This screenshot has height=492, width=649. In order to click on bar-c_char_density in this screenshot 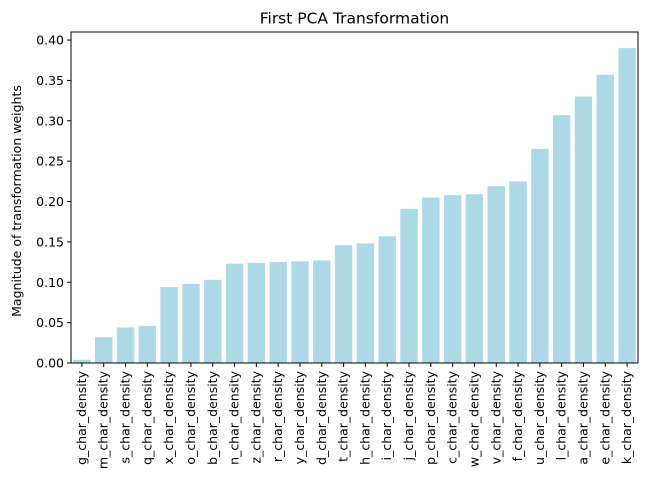, I will do `click(452, 279)`.